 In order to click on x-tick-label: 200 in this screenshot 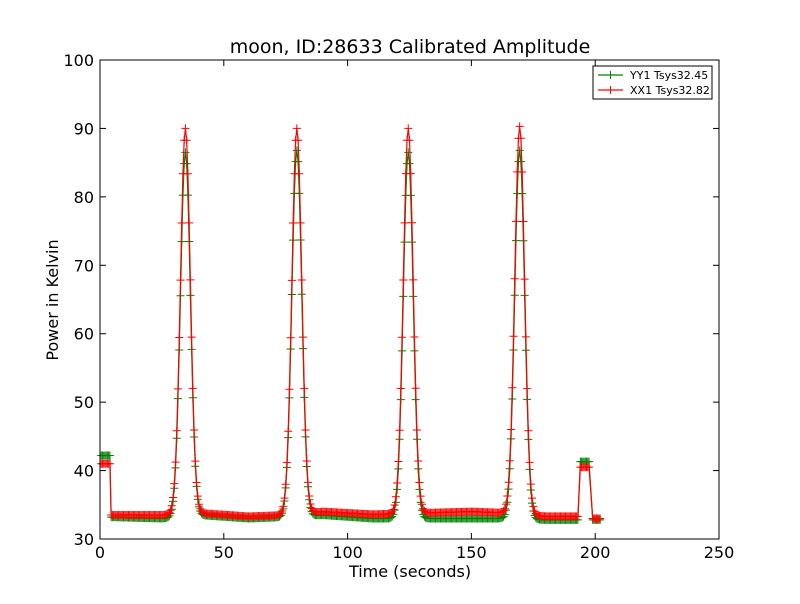, I will do `click(595, 552)`.